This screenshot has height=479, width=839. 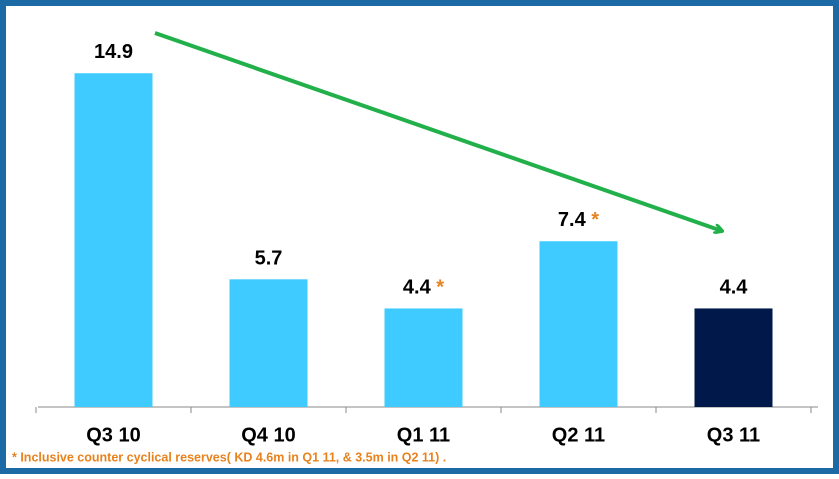 I want to click on x-tick-label: Q2 11, so click(x=578, y=435).